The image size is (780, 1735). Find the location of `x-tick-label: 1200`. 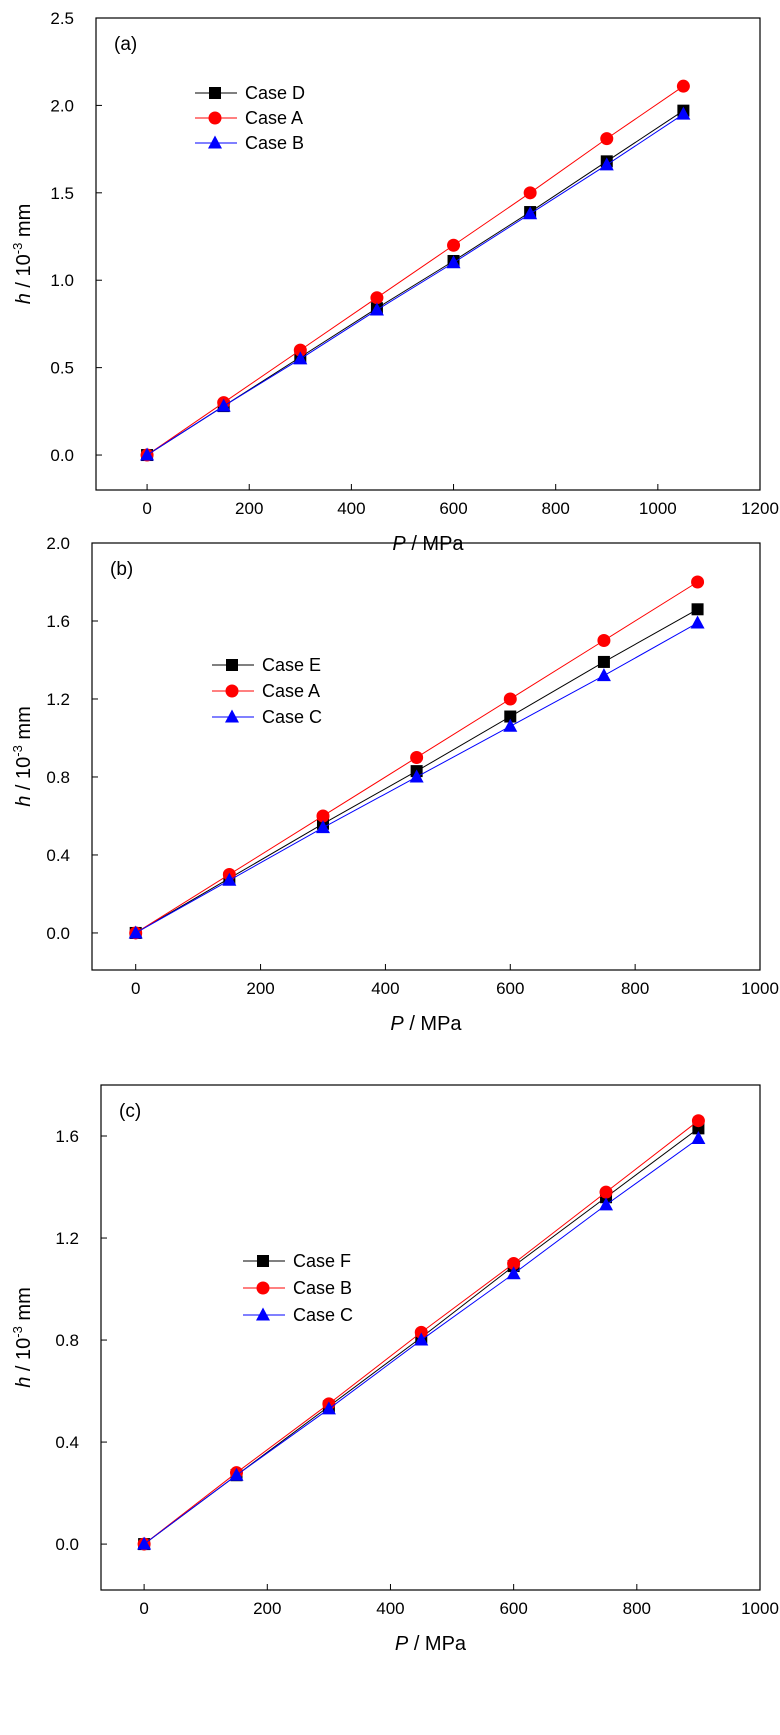

x-tick-label: 1200 is located at coordinates (760, 508).